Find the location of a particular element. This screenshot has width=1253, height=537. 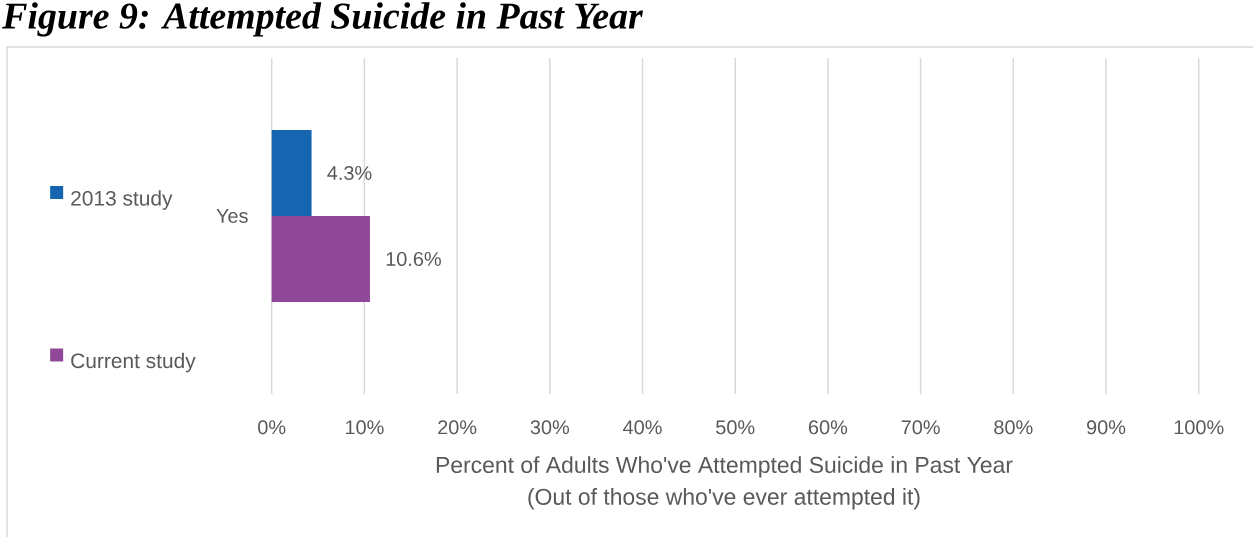

x-tick-label: 100% is located at coordinates (1199, 427).